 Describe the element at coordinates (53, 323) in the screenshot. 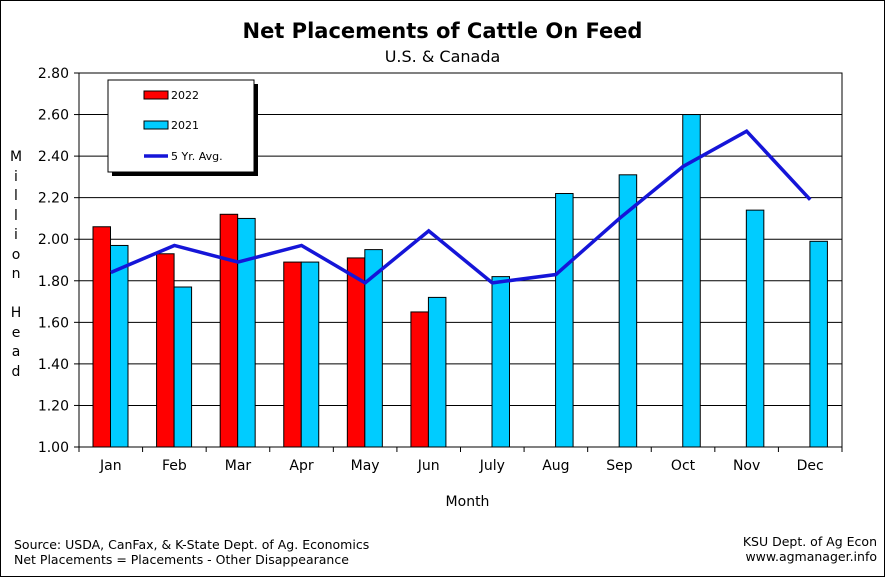

I see `y-tick-label: 1.60` at that location.